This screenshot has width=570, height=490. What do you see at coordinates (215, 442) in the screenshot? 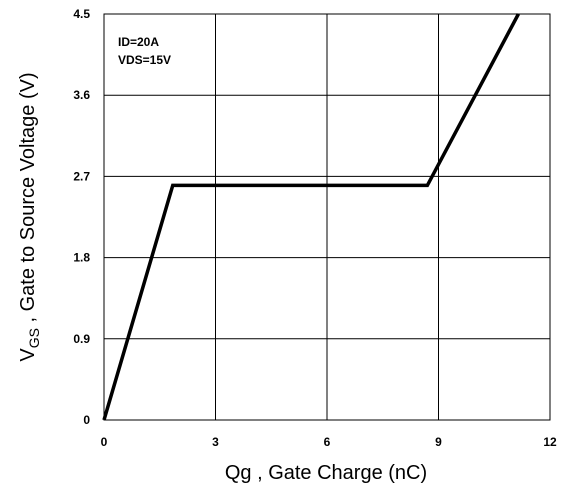
I see `x-tick-label: 3` at bounding box center [215, 442].